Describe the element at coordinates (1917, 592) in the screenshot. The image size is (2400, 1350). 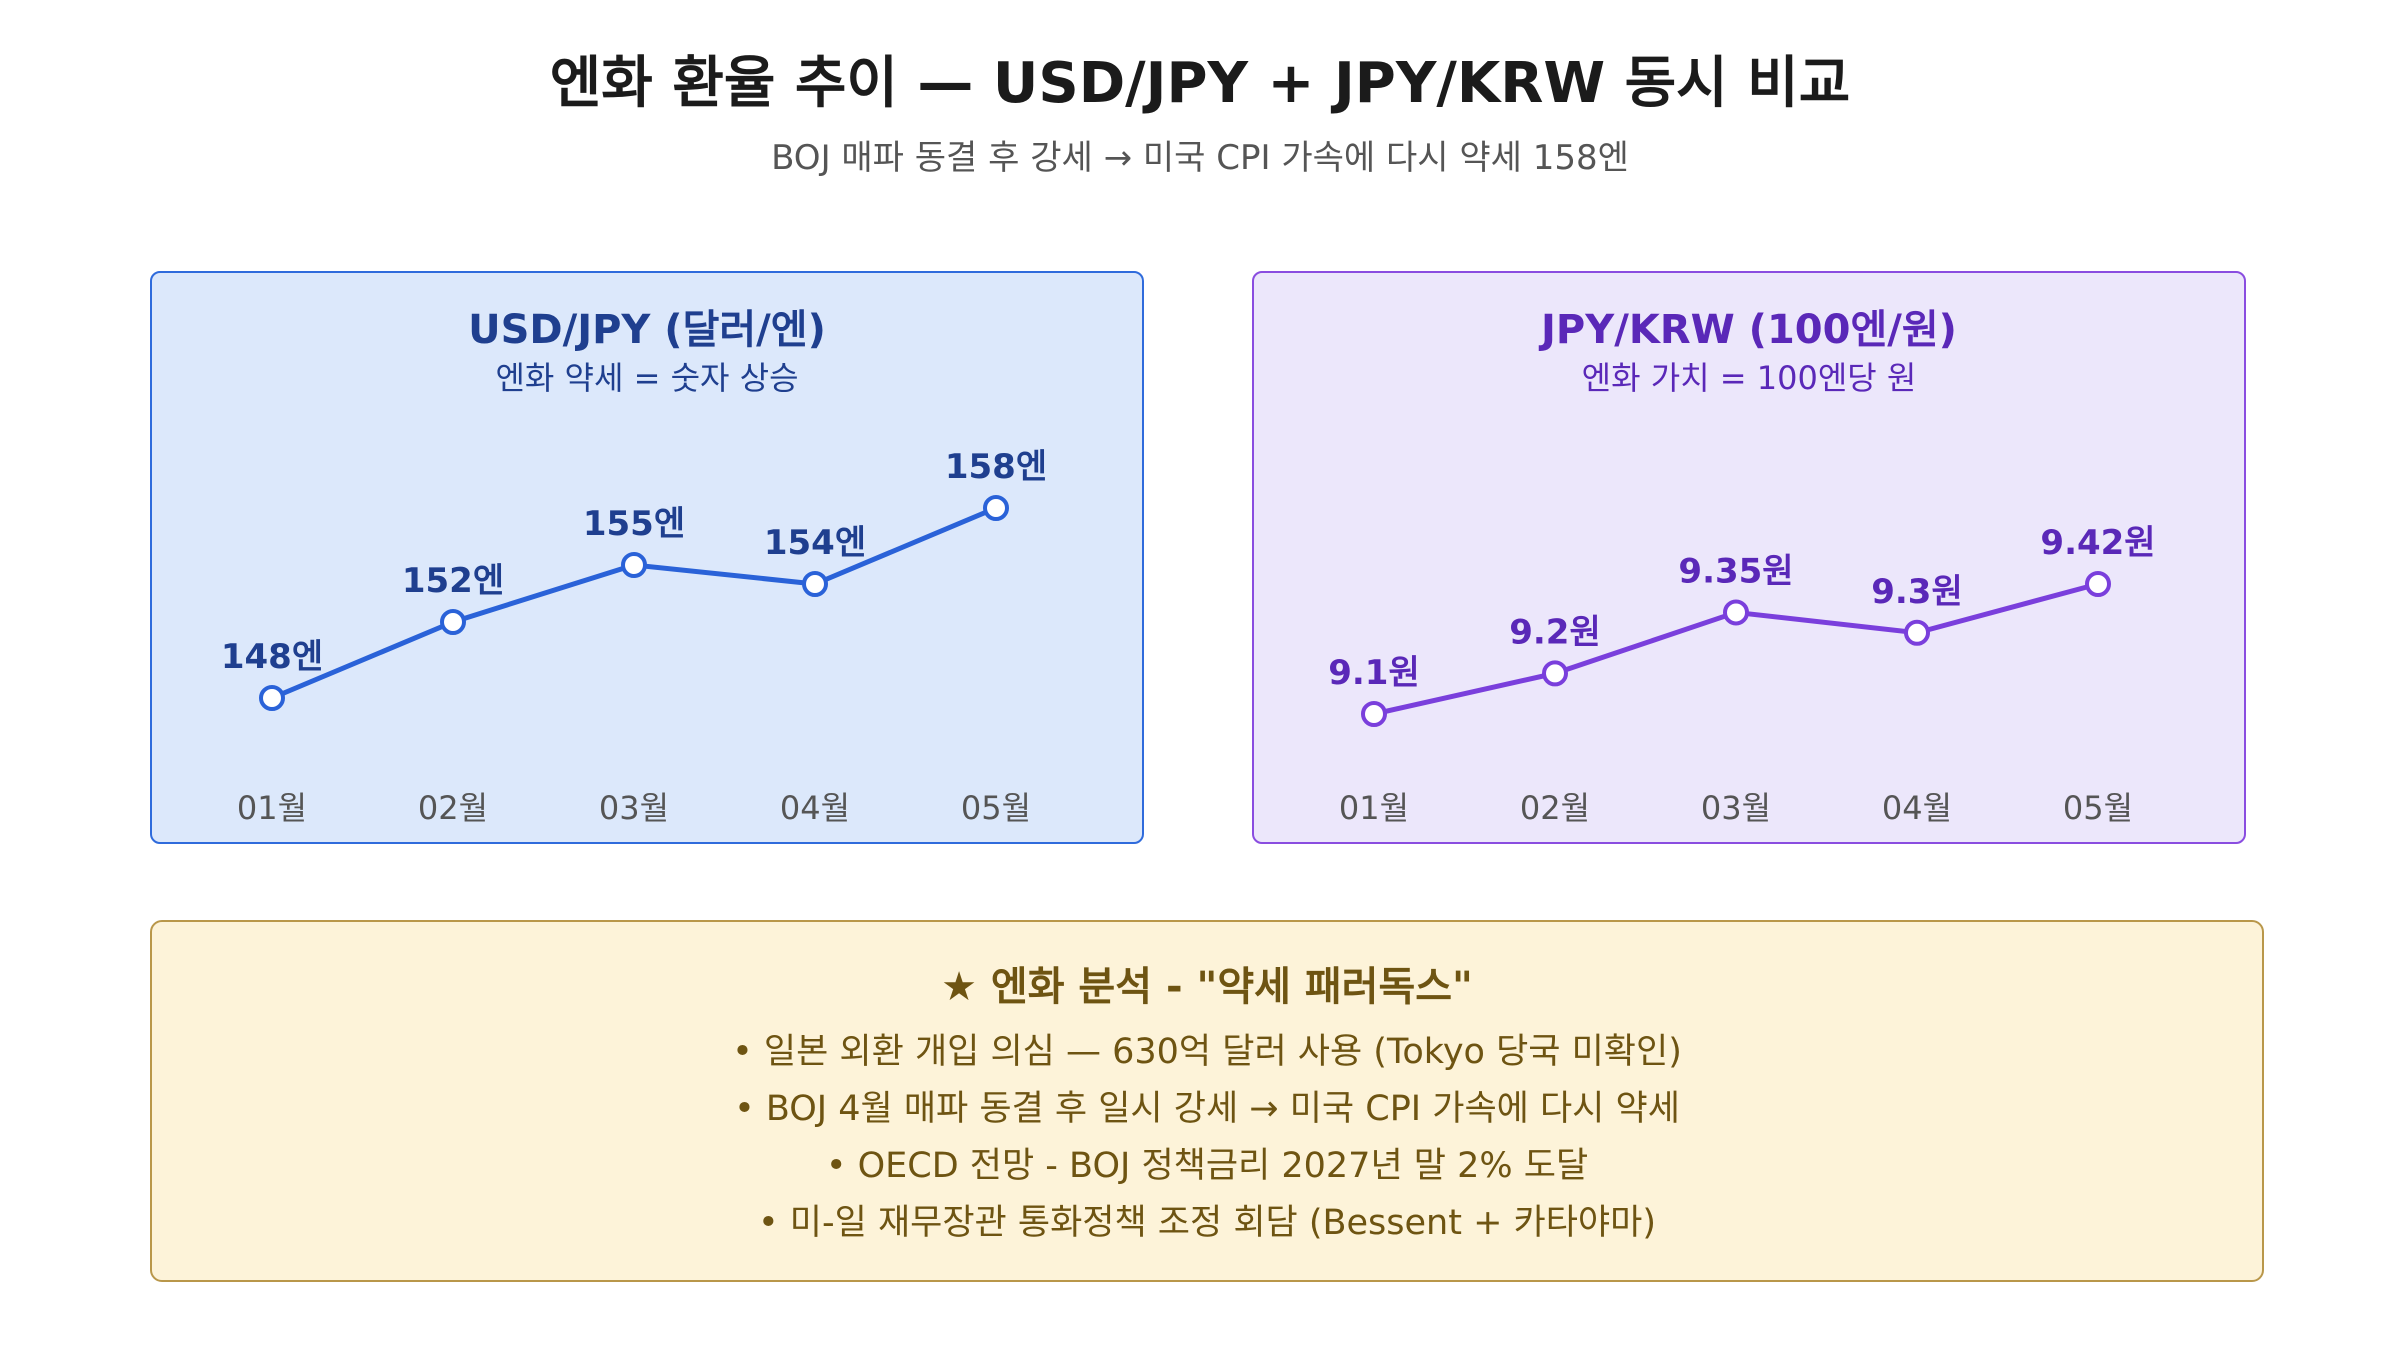
I see `data-label: 9.3원` at that location.